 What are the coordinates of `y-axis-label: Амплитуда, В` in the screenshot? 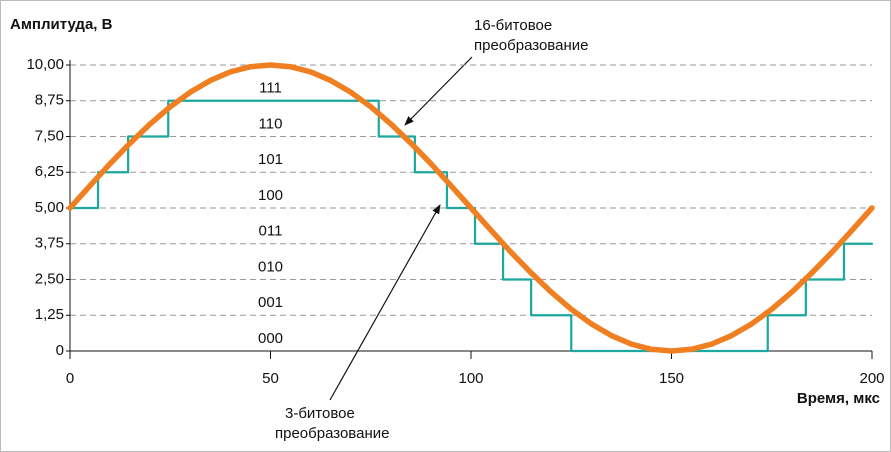 It's located at (61, 24).